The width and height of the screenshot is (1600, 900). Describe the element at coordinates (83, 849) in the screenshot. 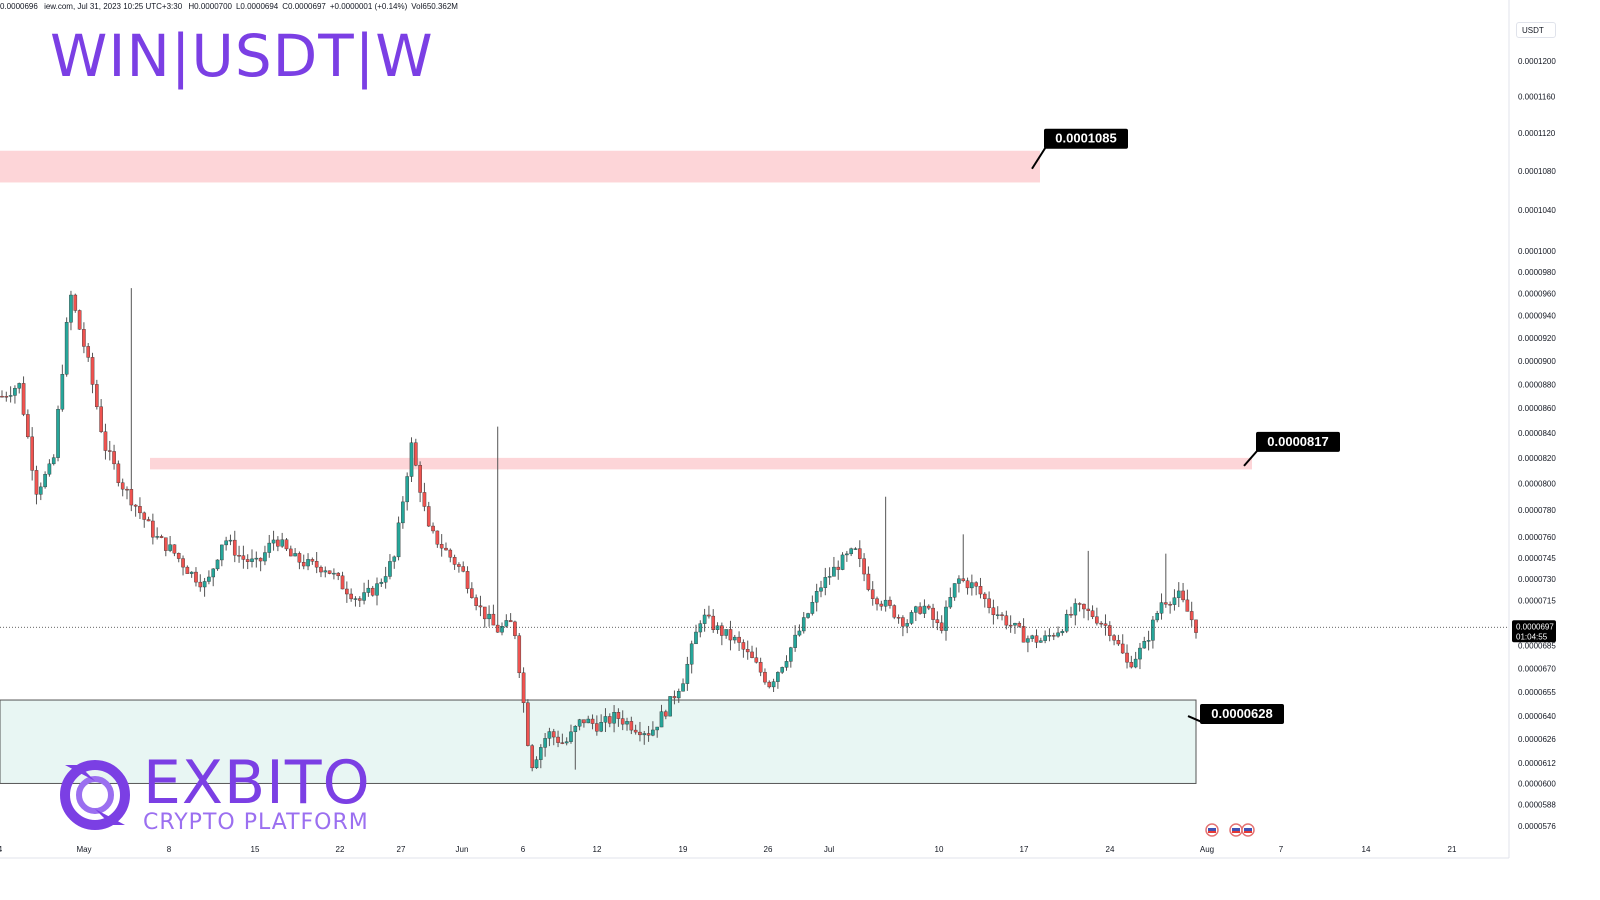

I see `x-tick-label: May` at that location.